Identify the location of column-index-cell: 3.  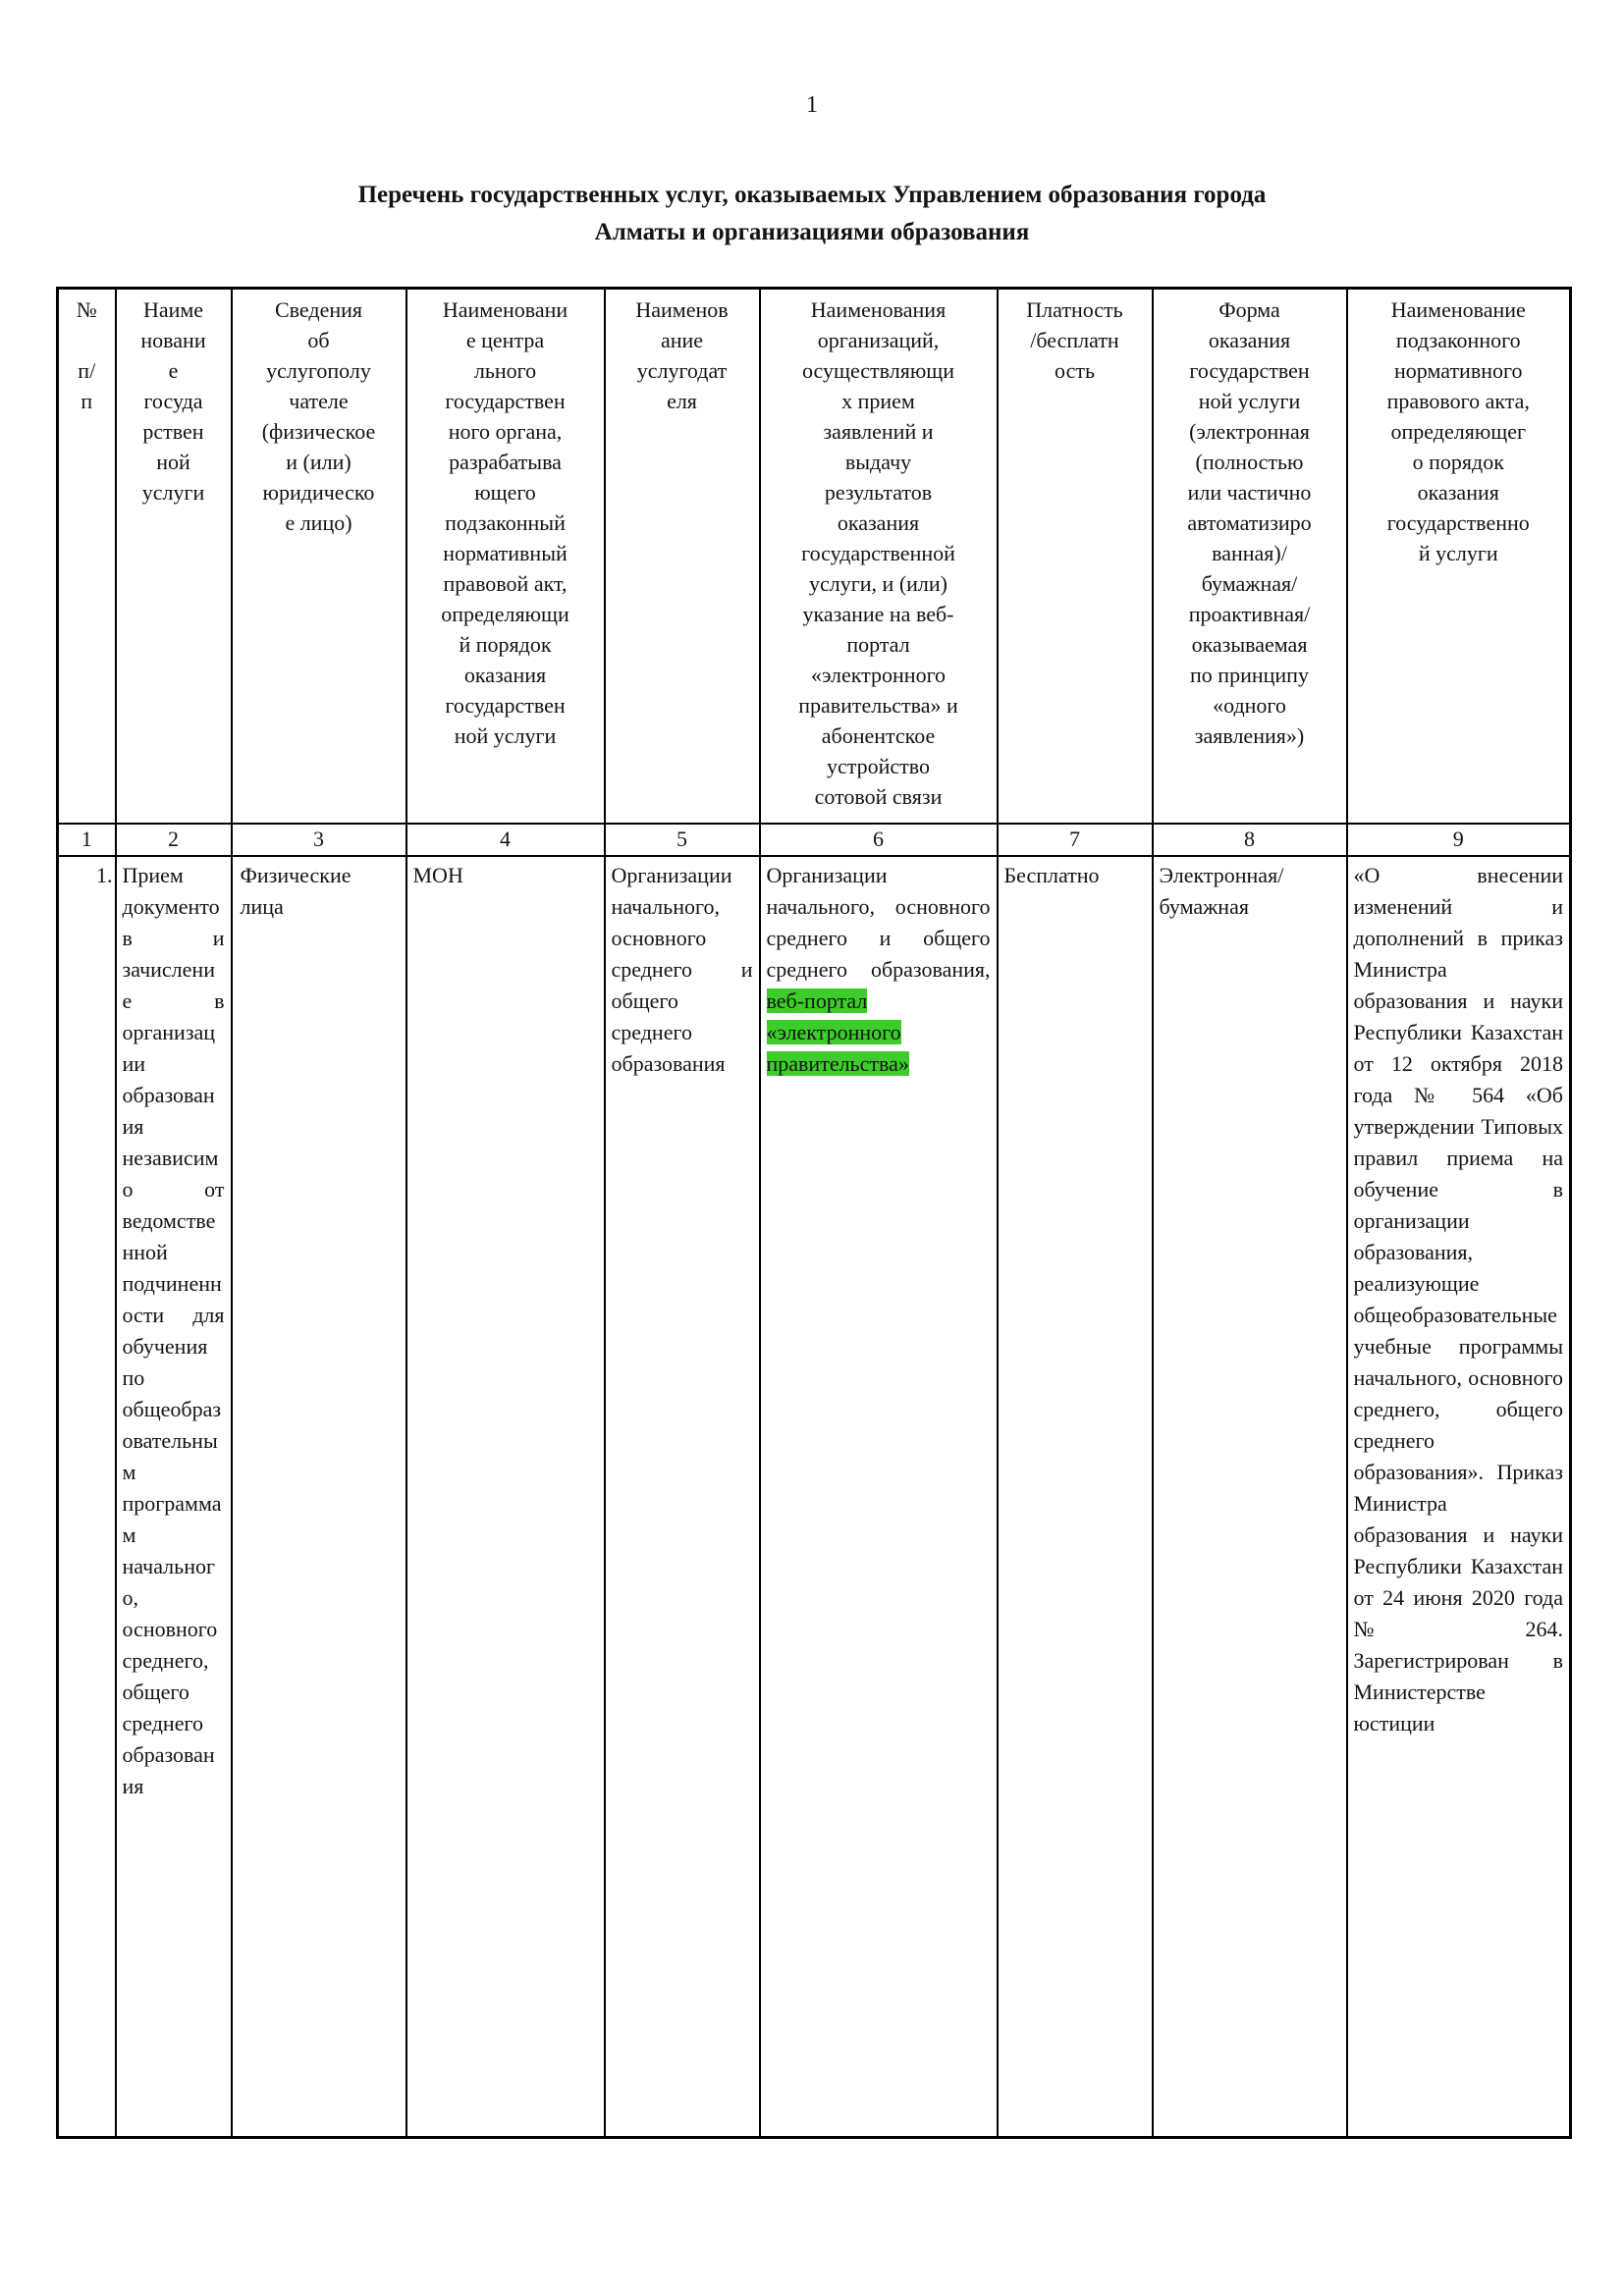
(318, 840).